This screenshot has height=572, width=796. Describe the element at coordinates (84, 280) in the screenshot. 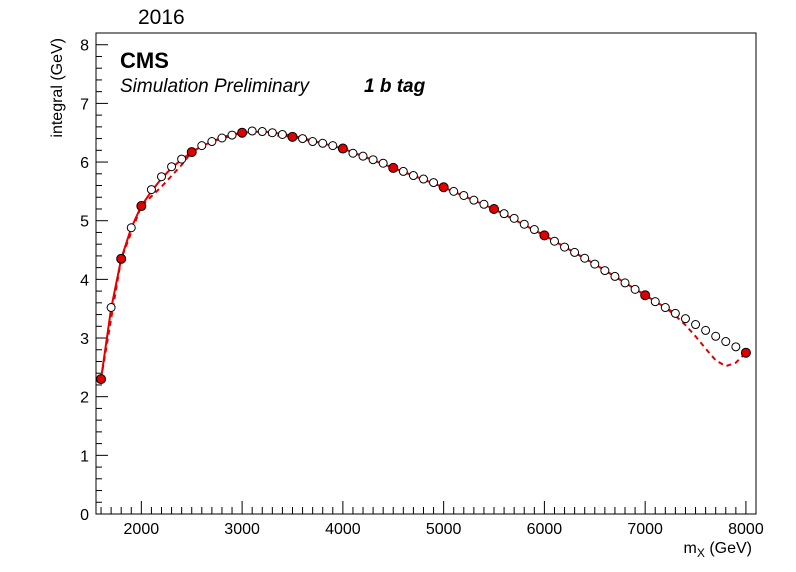

I see `y-tick-label: 4` at that location.